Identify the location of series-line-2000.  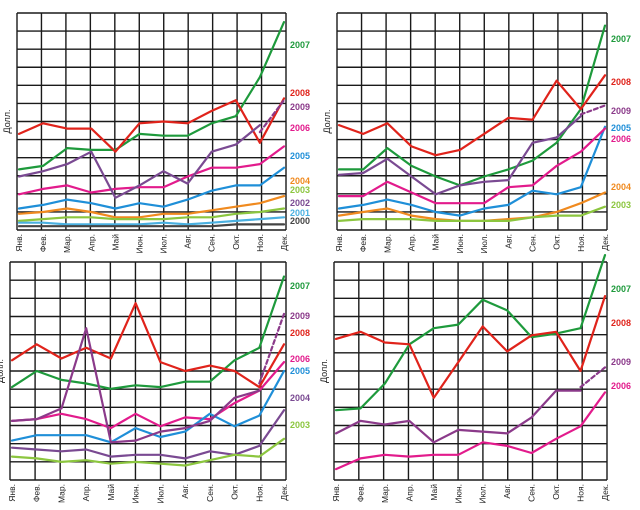
(151, 225).